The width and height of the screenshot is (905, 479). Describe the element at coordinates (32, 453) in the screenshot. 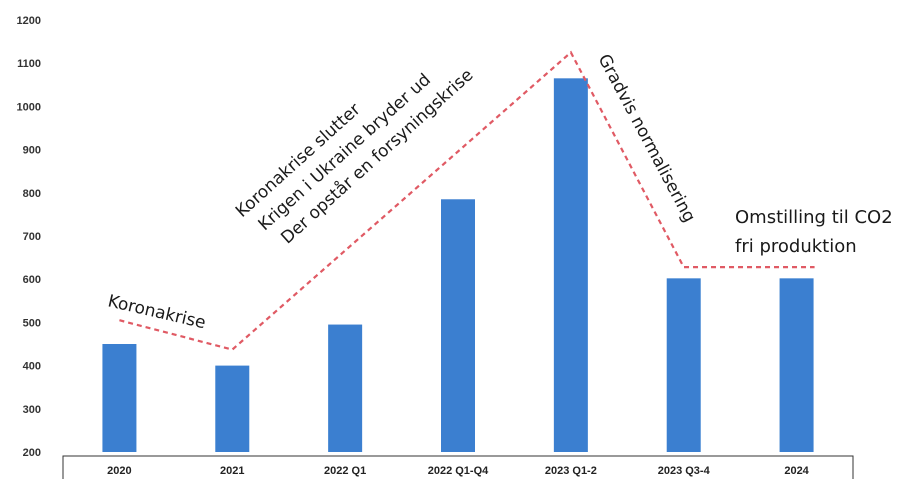

I see `y-tick-label: 200` at that location.